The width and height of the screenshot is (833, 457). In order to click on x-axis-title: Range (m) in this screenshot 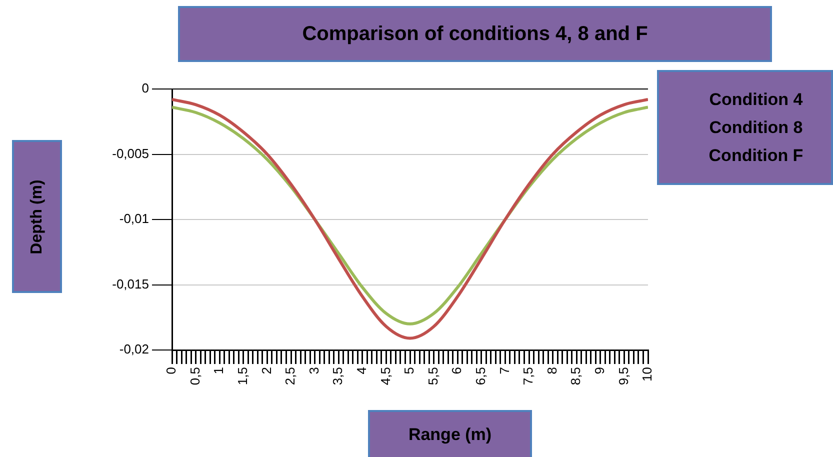, I will do `click(450, 433)`.